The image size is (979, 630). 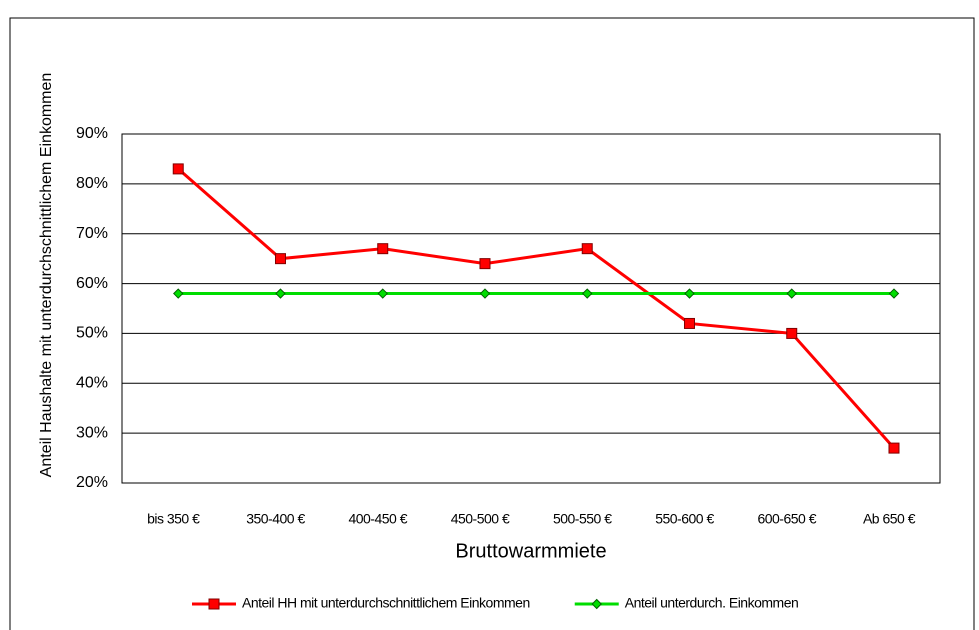 What do you see at coordinates (92, 383) in the screenshot?
I see `y-tick-label: 40%` at bounding box center [92, 383].